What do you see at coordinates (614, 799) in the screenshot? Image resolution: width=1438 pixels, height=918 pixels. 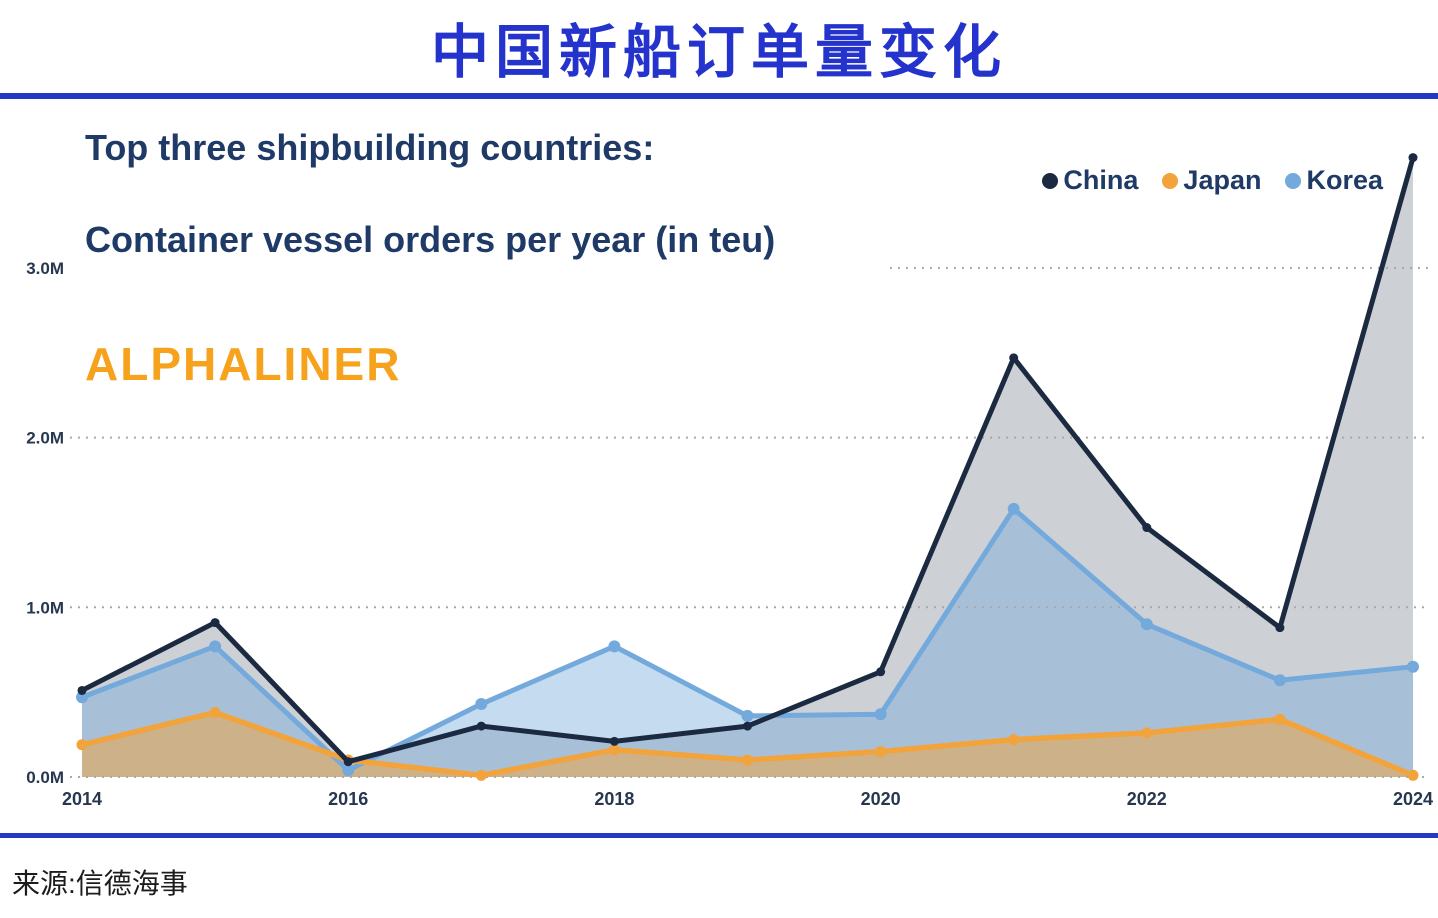 I see `x-tick-label: 2018` at bounding box center [614, 799].